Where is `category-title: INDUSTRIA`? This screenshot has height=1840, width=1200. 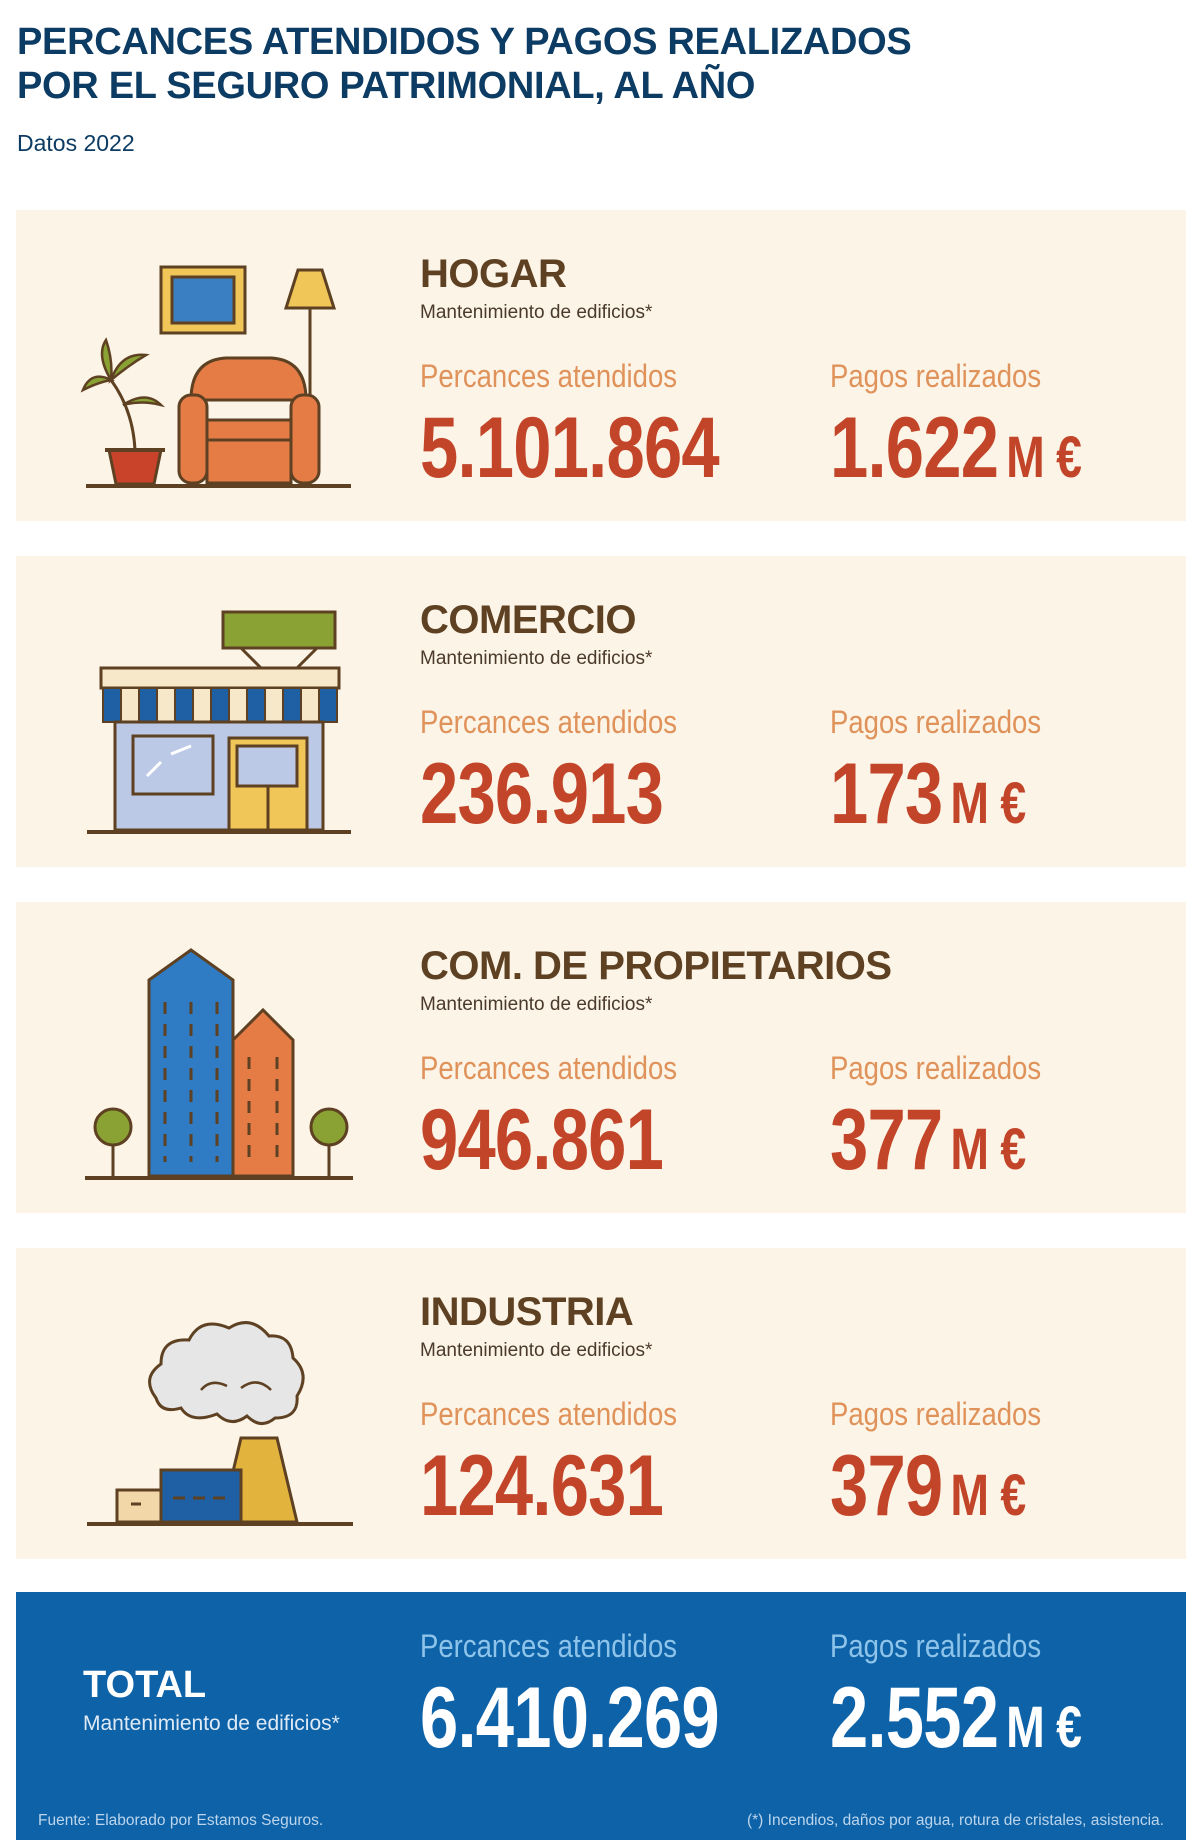
category-title: INDUSTRIA is located at coordinates (527, 1312).